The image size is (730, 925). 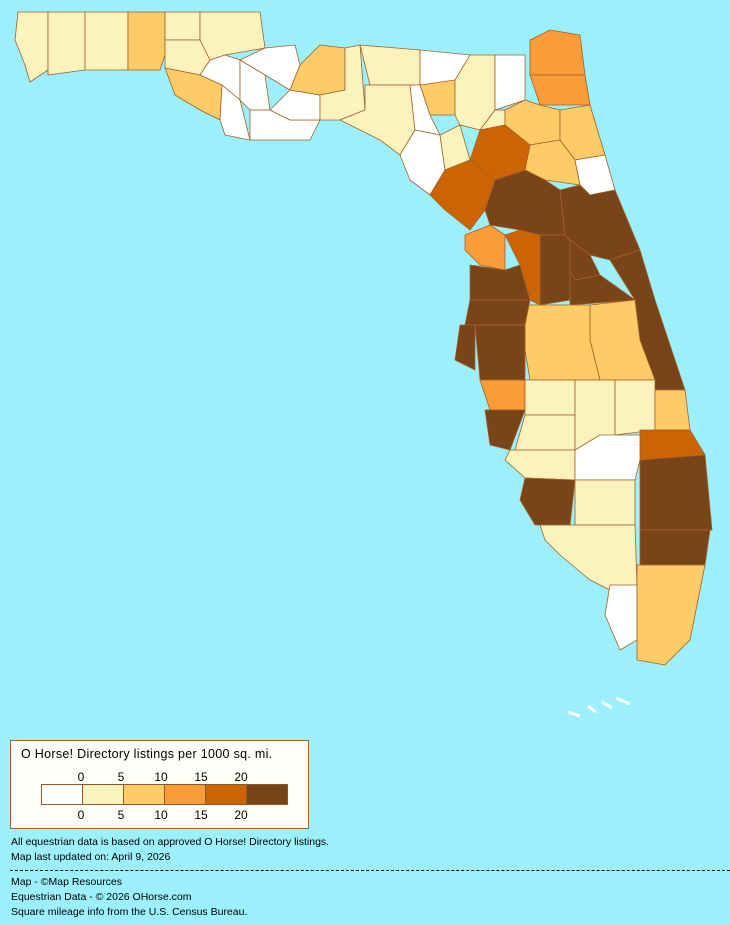 I want to click on legend-ticks-bottom: 0 5 10 15 20, so click(x=173, y=815).